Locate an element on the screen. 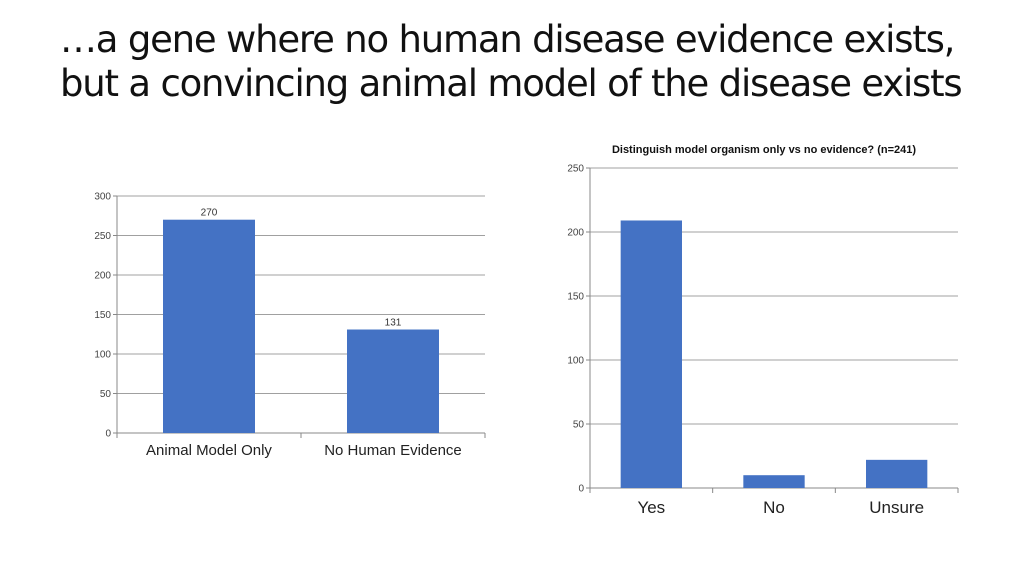  y-tick-label: 300 is located at coordinates (102, 197).